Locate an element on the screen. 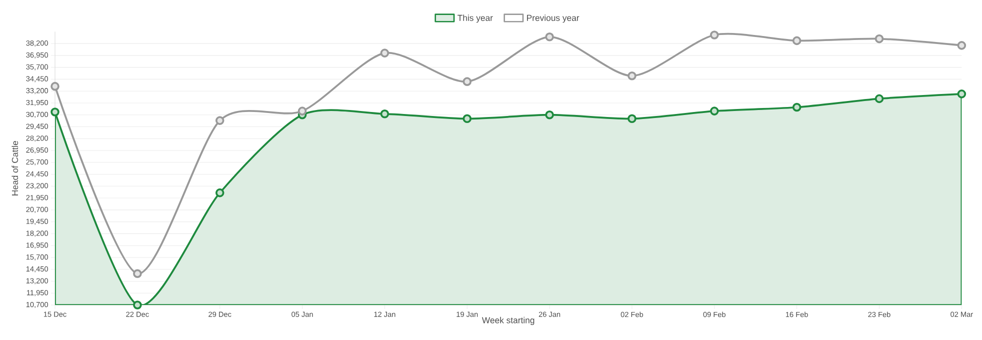 This screenshot has height=340, width=982. legend-label: Previous year is located at coordinates (553, 18).